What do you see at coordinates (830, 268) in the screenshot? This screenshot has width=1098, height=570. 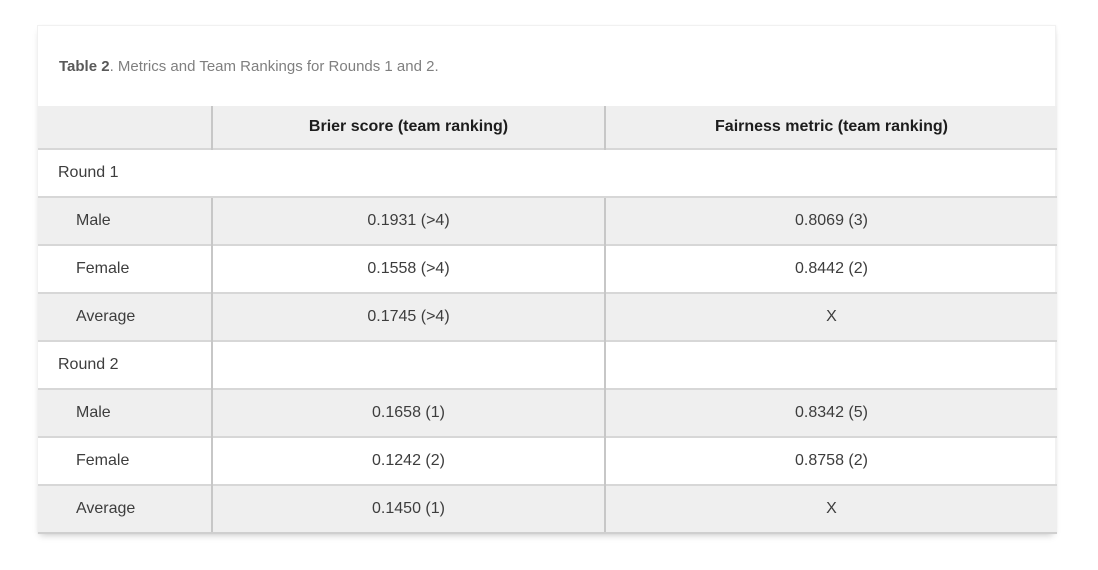 I see `fairness-metric-cell: 0.8442 (2)` at bounding box center [830, 268].